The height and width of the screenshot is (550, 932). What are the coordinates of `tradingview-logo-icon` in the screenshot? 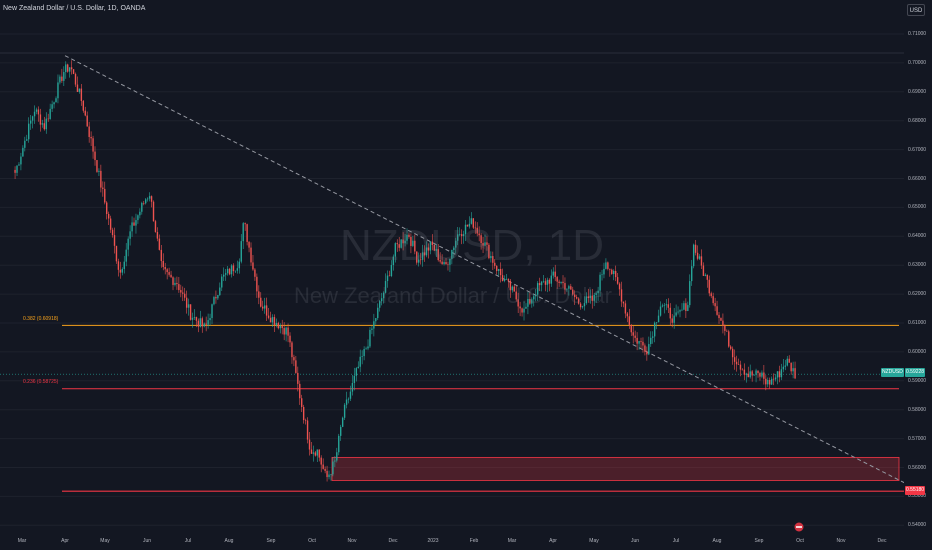 It's located at (799, 527).